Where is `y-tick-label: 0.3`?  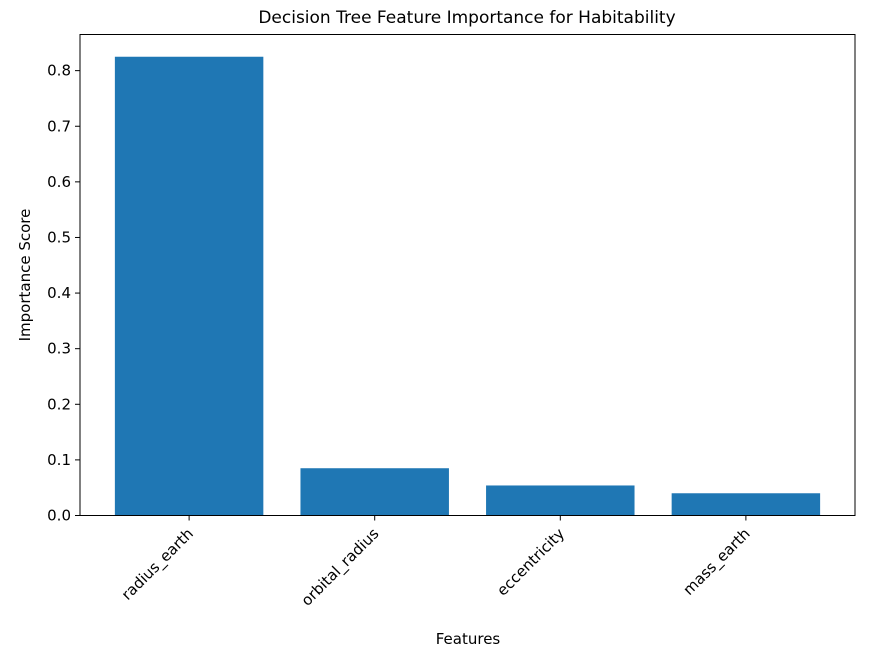 y-tick-label: 0.3 is located at coordinates (59, 349).